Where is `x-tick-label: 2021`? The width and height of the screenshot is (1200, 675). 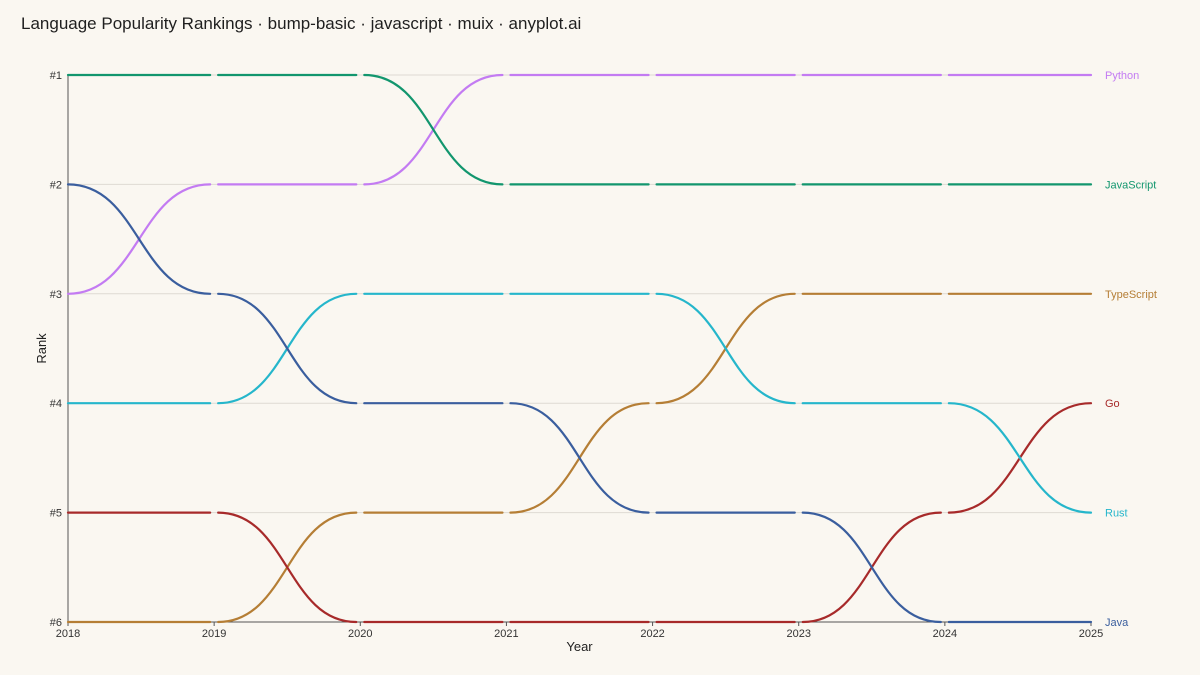 x-tick-label: 2021 is located at coordinates (506, 634).